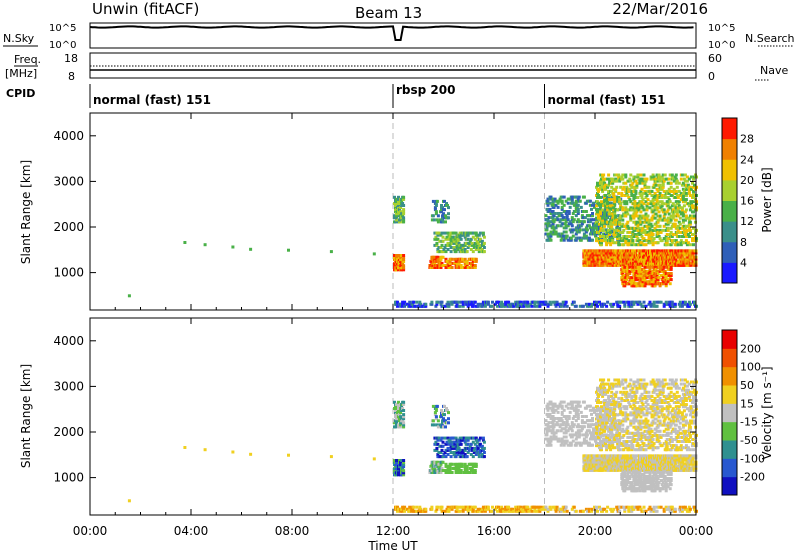 The image size is (800, 554). I want to click on colorbar-swatch, so click(729, 149).